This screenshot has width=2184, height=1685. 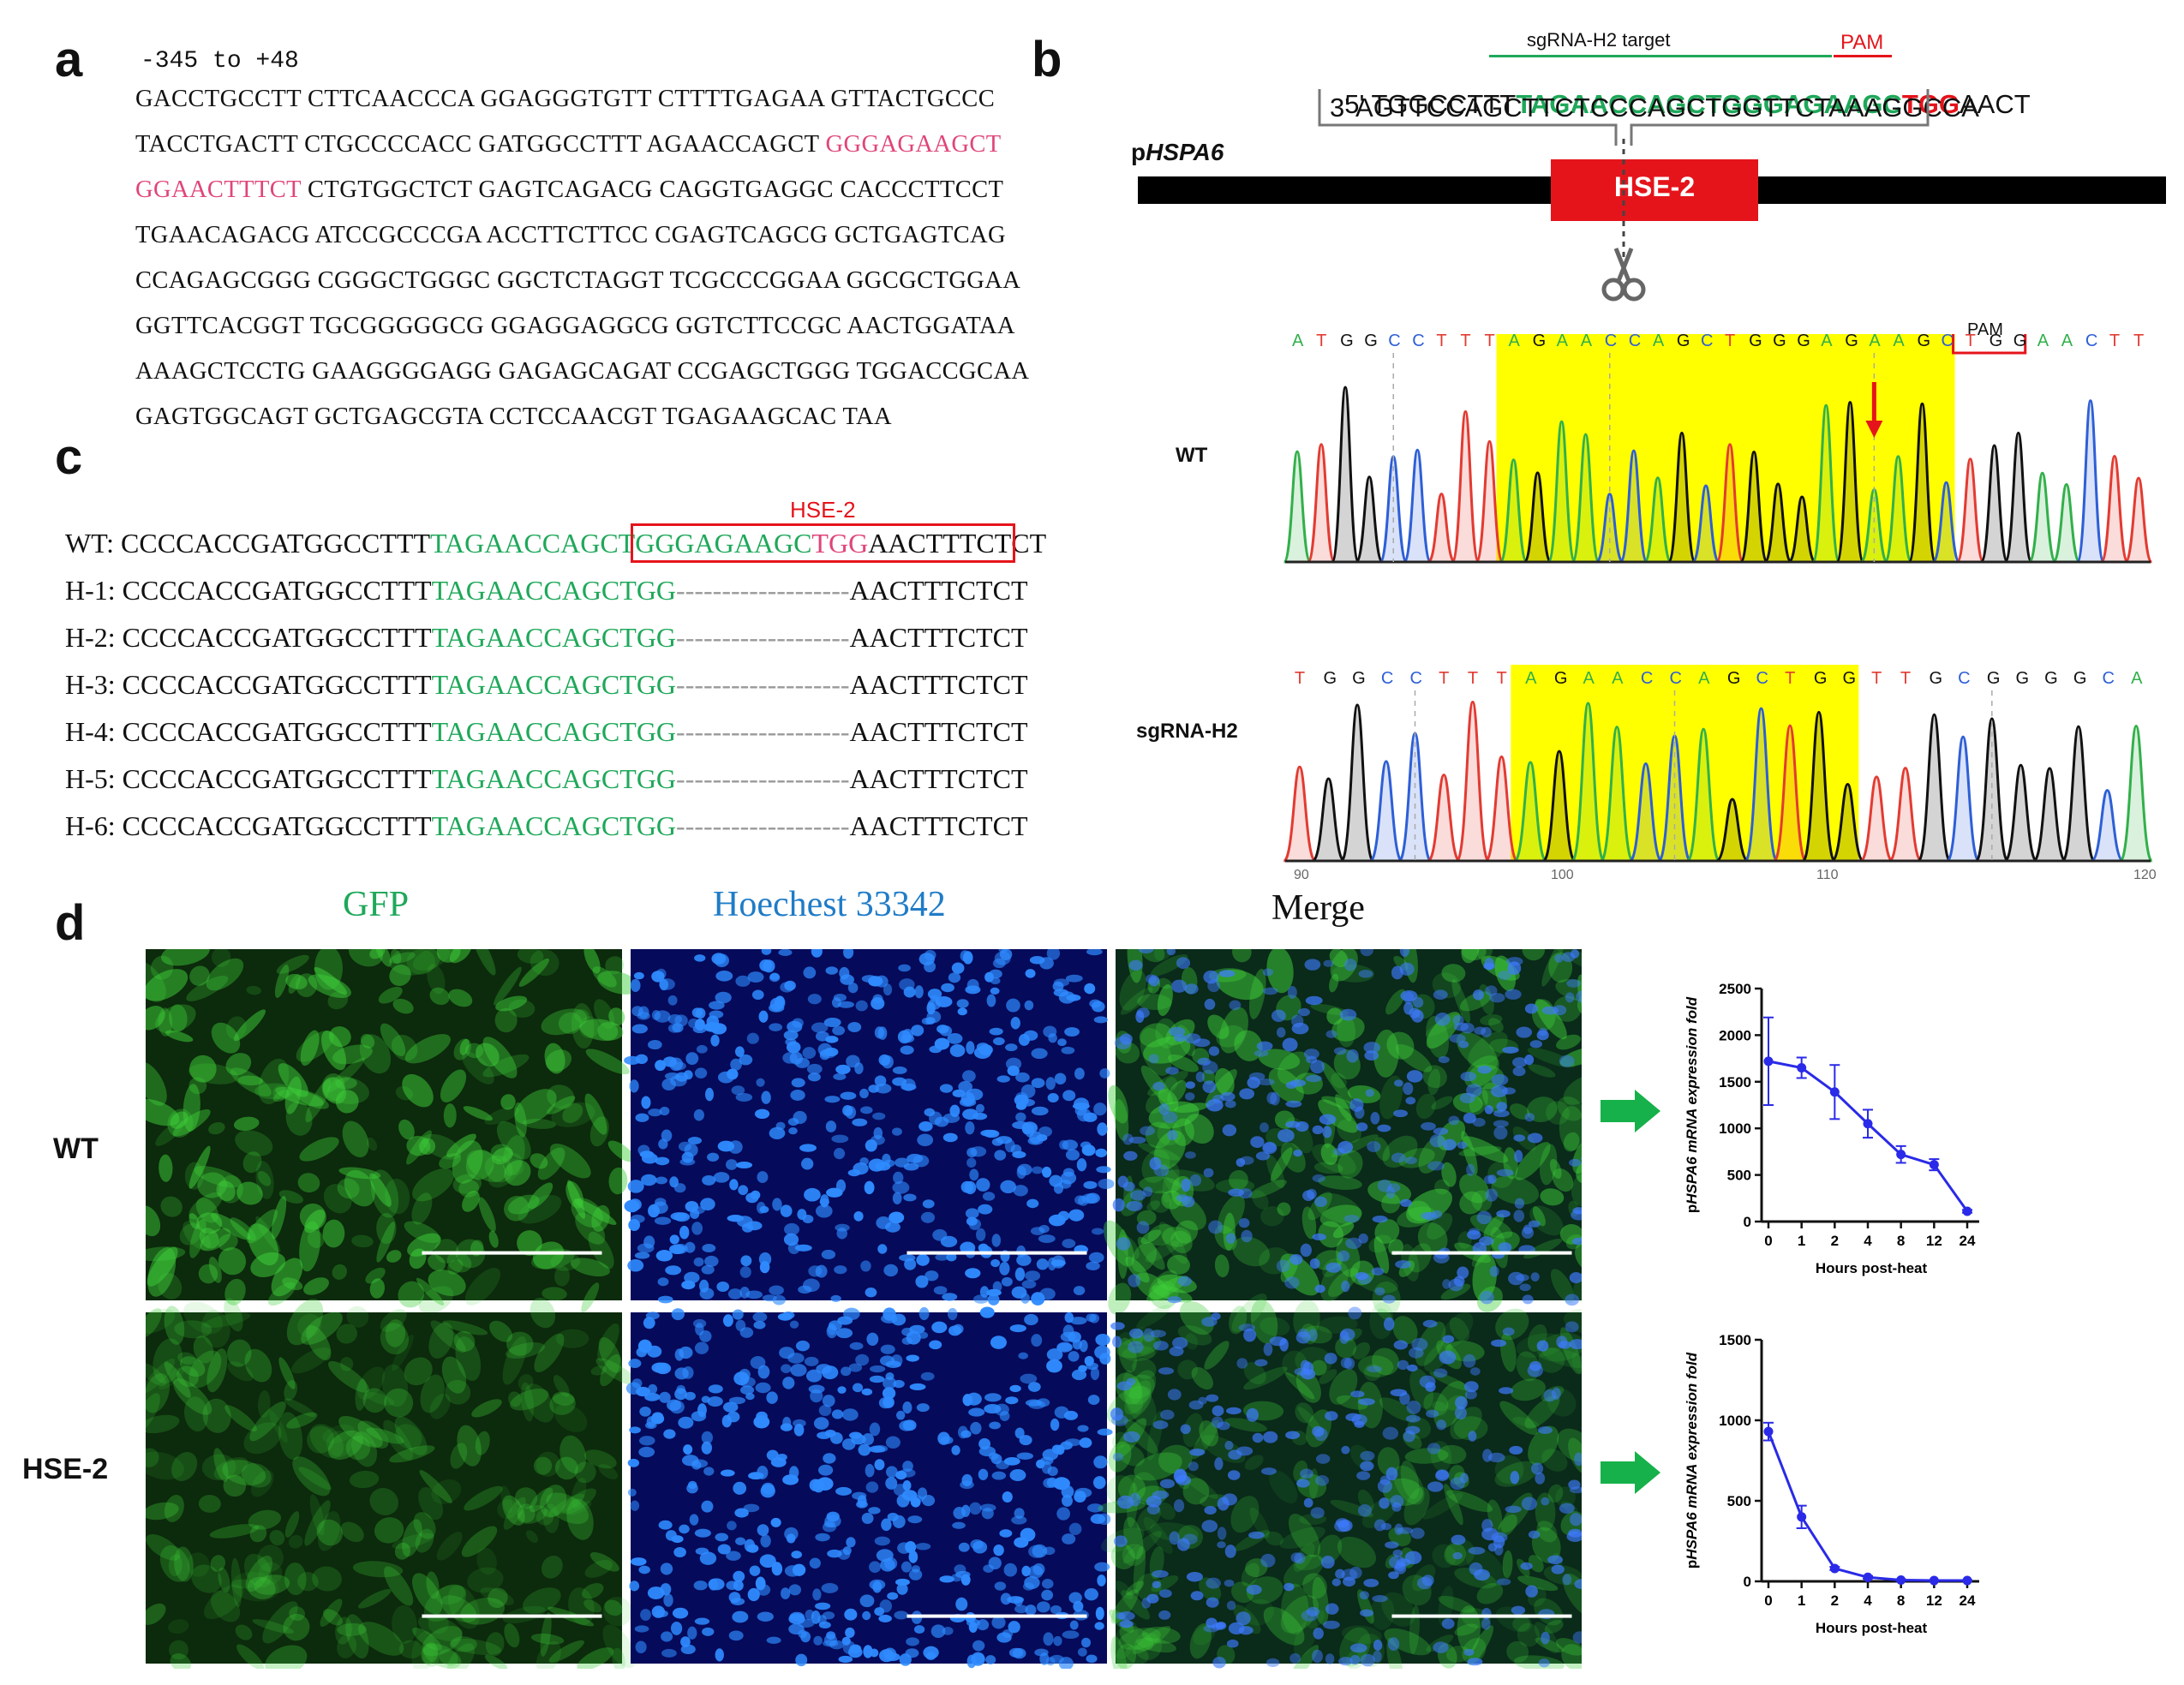 What do you see at coordinates (377, 905) in the screenshot?
I see `col-gfp-label: GFP` at bounding box center [377, 905].